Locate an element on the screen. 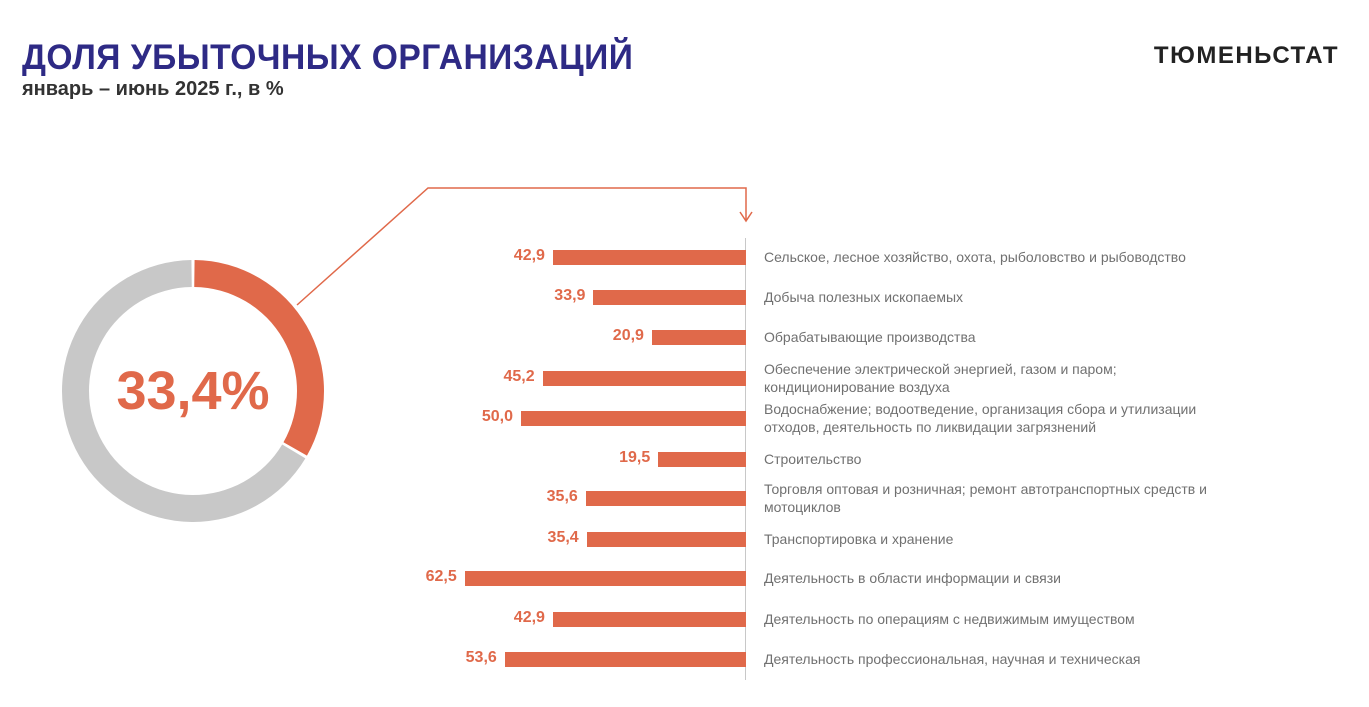 The width and height of the screenshot is (1369, 707). bar-category-label: Транспортировка и хранение is located at coordinates (859, 539).